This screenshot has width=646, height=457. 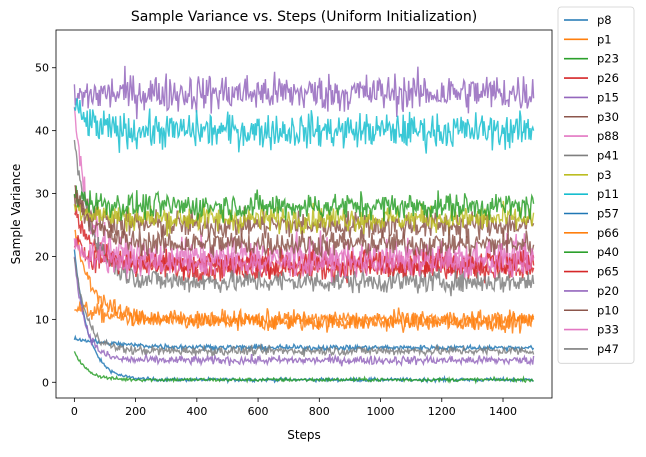 I want to click on series-line-p33, so click(x=304, y=260).